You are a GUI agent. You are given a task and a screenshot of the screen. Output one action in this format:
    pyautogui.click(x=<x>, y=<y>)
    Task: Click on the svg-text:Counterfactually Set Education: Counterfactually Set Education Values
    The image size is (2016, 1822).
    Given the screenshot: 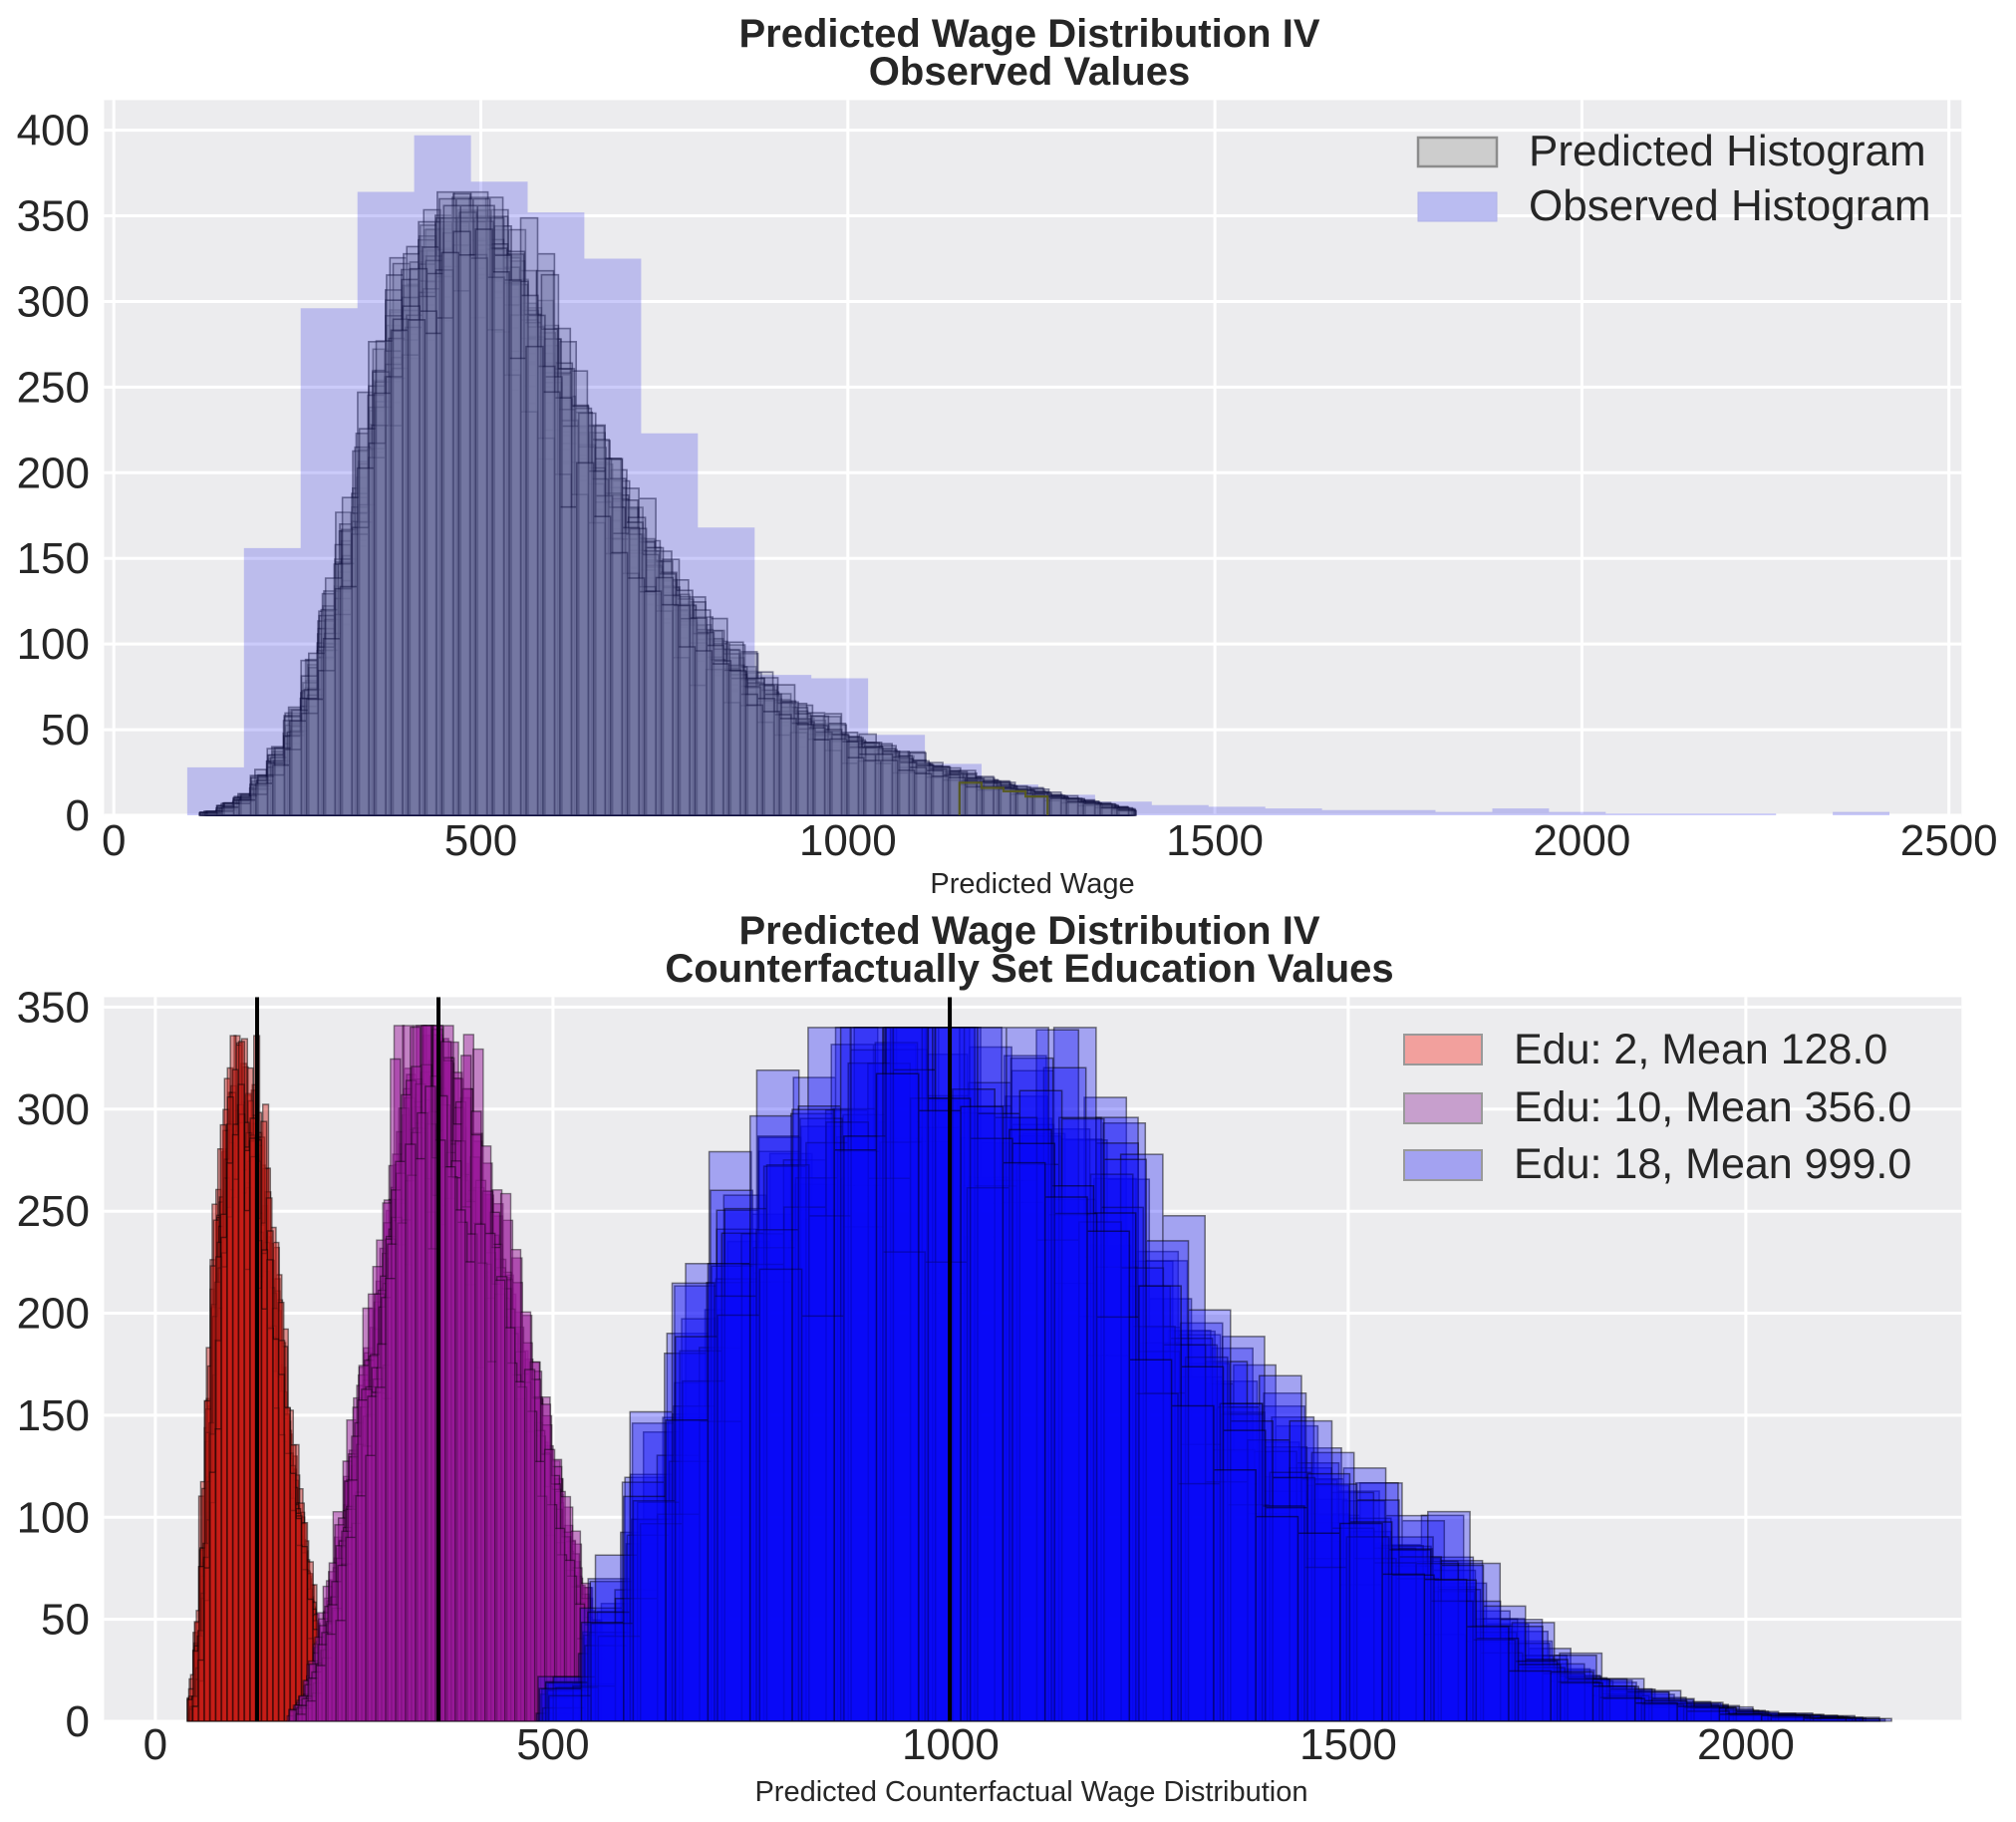 What is the action you would take?
    pyautogui.click(x=1029, y=969)
    